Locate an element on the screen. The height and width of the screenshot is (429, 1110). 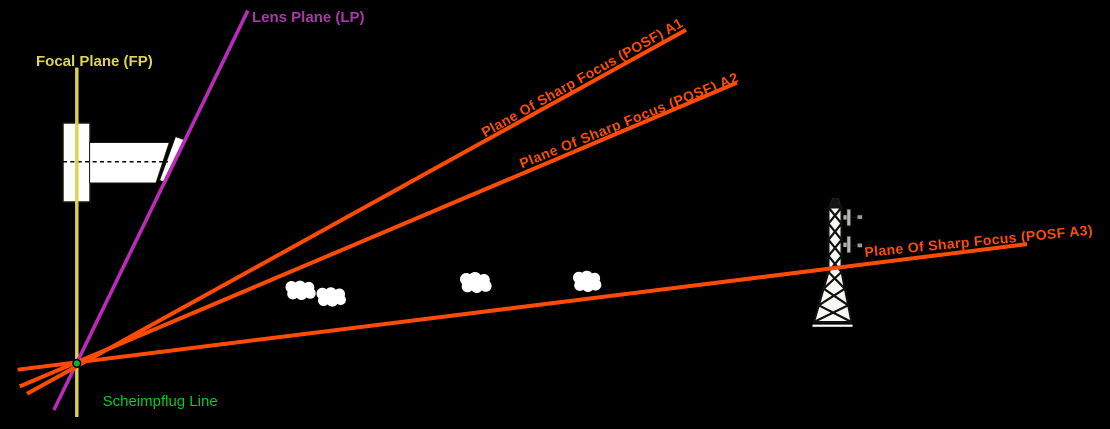
svg-text: Lens Plane (LP) is located at coordinates (308, 17).